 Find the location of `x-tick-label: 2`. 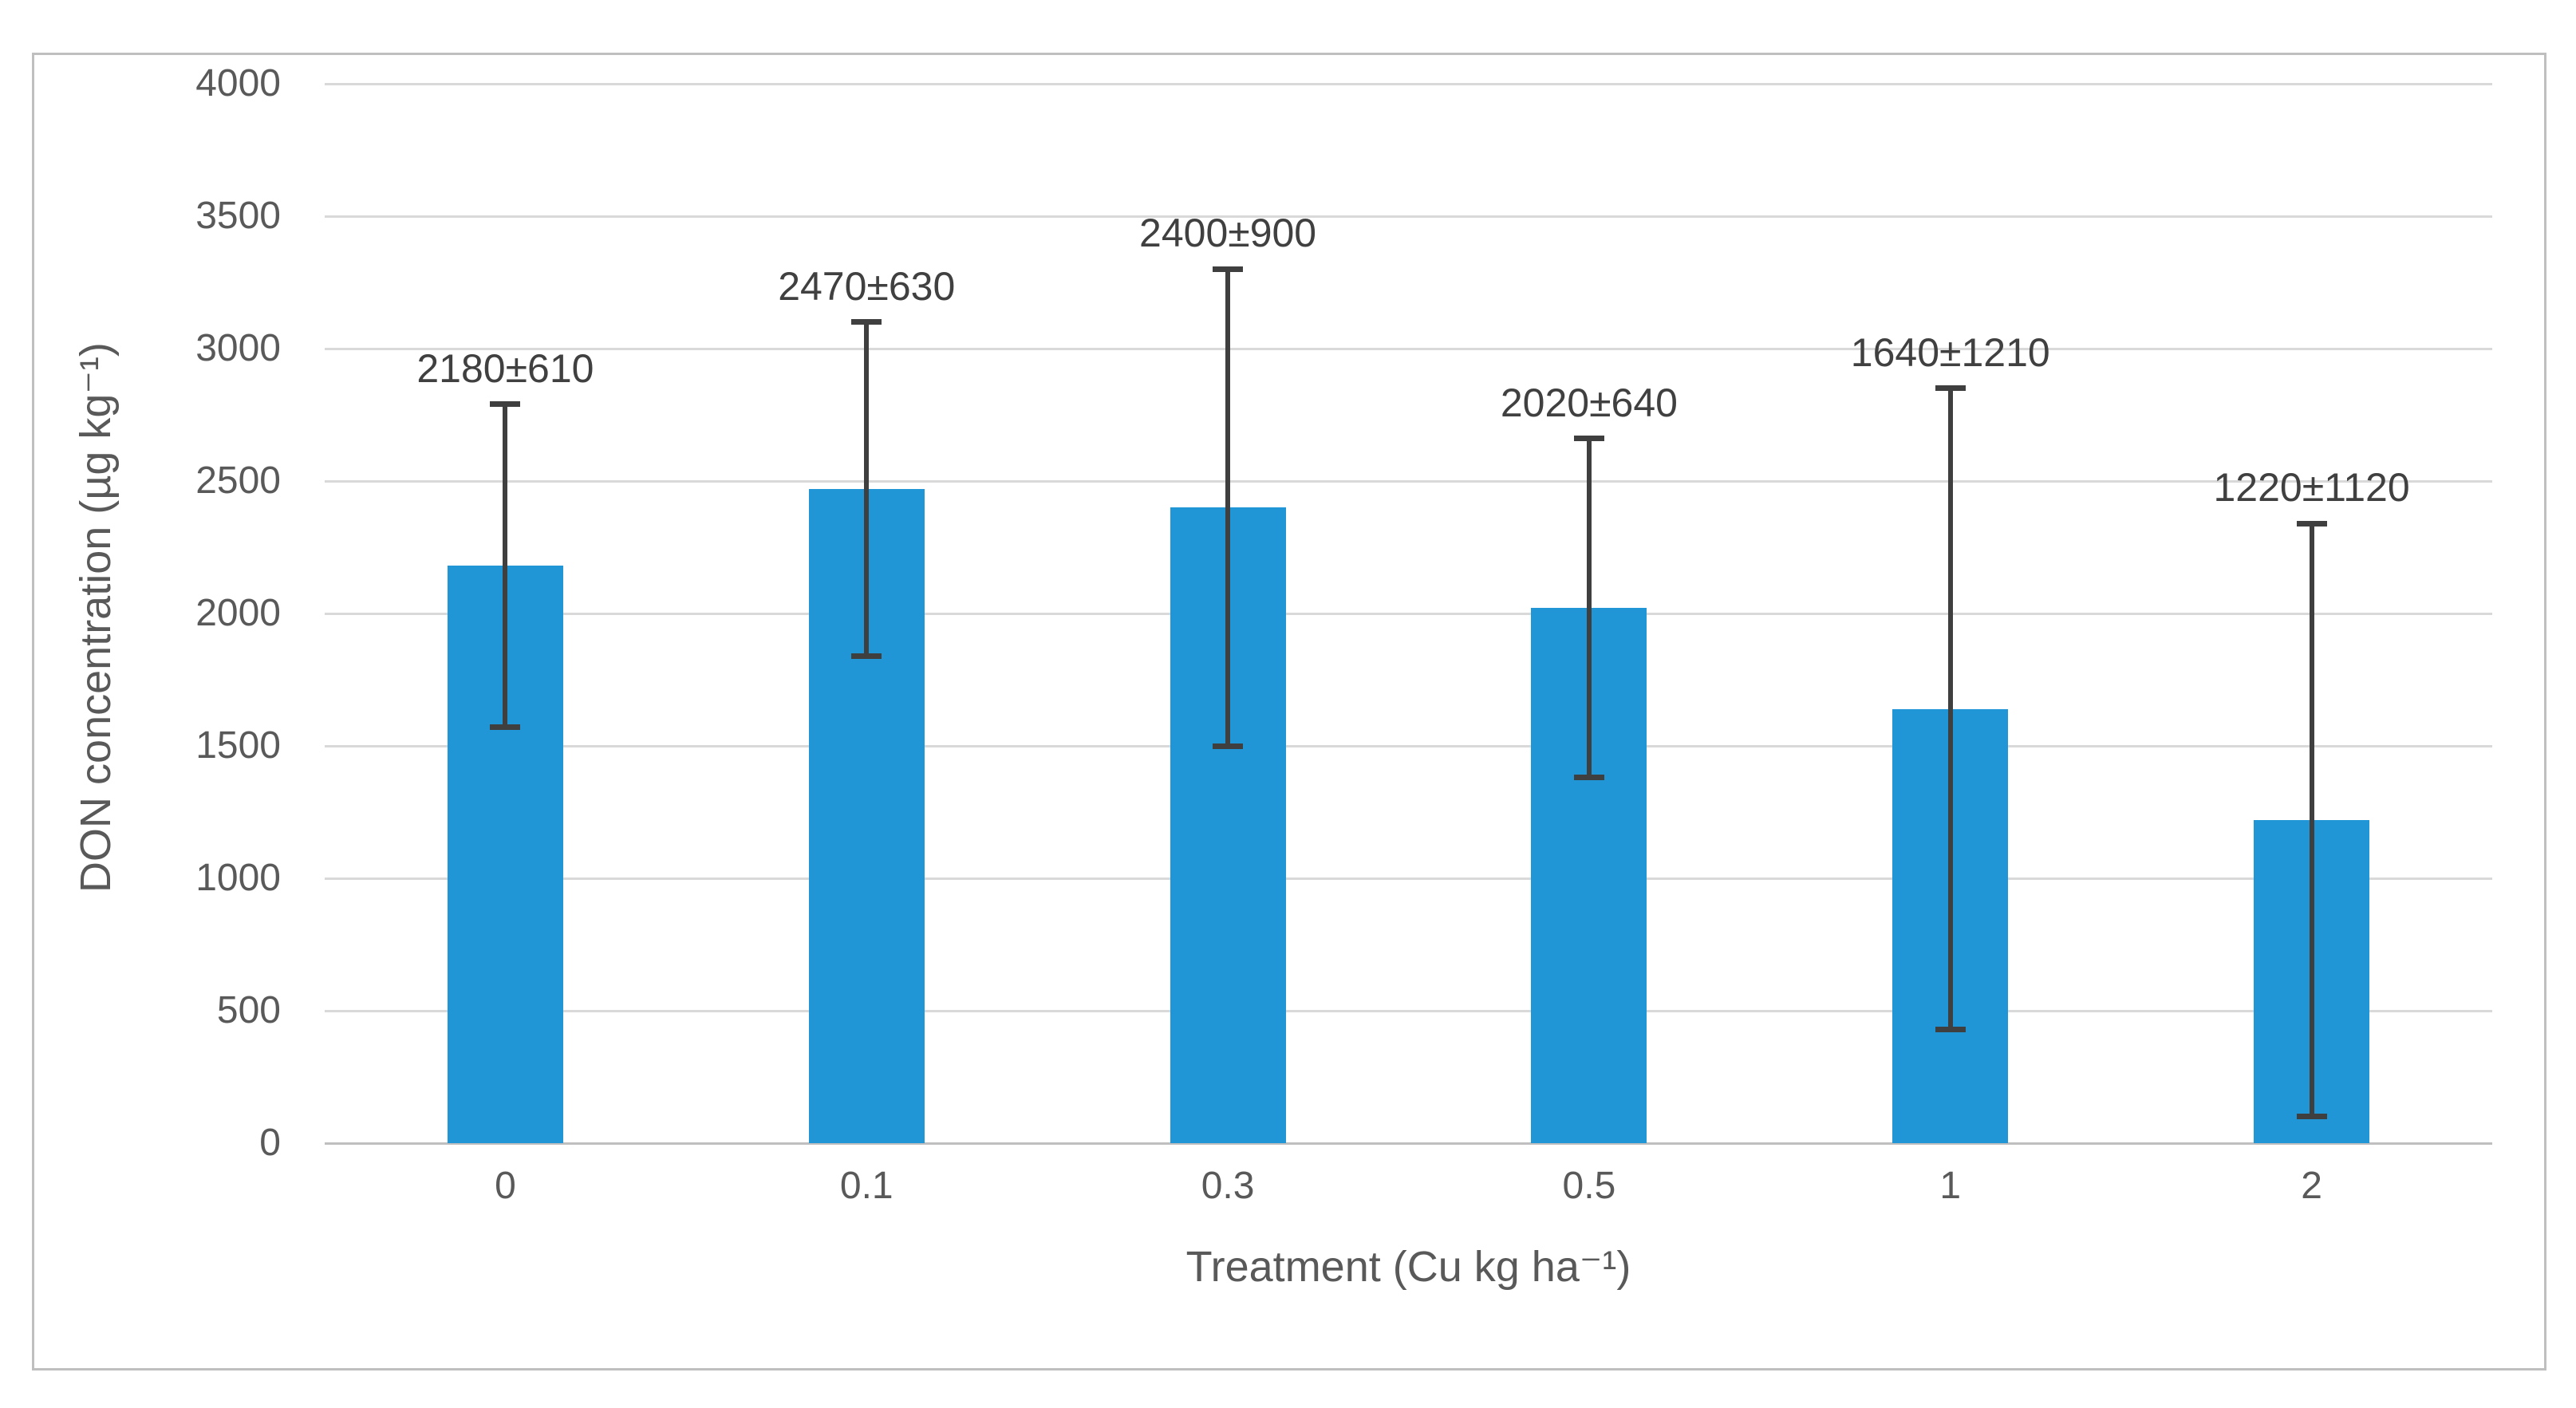

x-tick-label: 2 is located at coordinates (2312, 1186).